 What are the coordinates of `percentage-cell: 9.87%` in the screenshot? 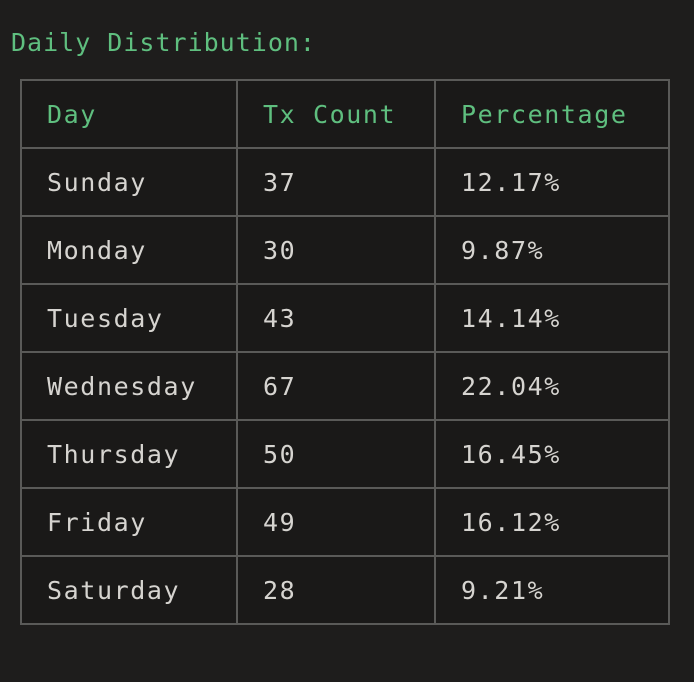 It's located at (552, 250).